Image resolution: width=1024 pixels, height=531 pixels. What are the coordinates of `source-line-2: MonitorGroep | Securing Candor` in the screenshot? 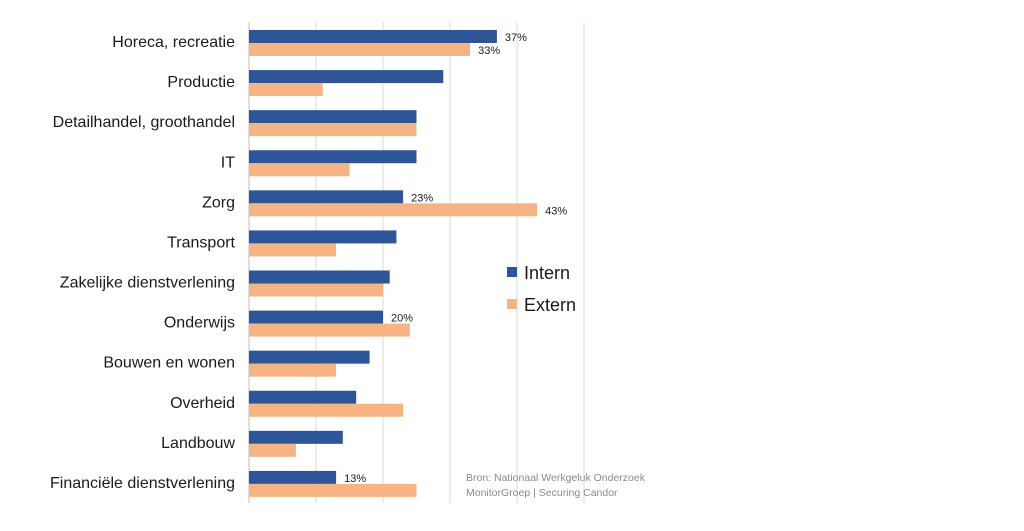 It's located at (542, 493).